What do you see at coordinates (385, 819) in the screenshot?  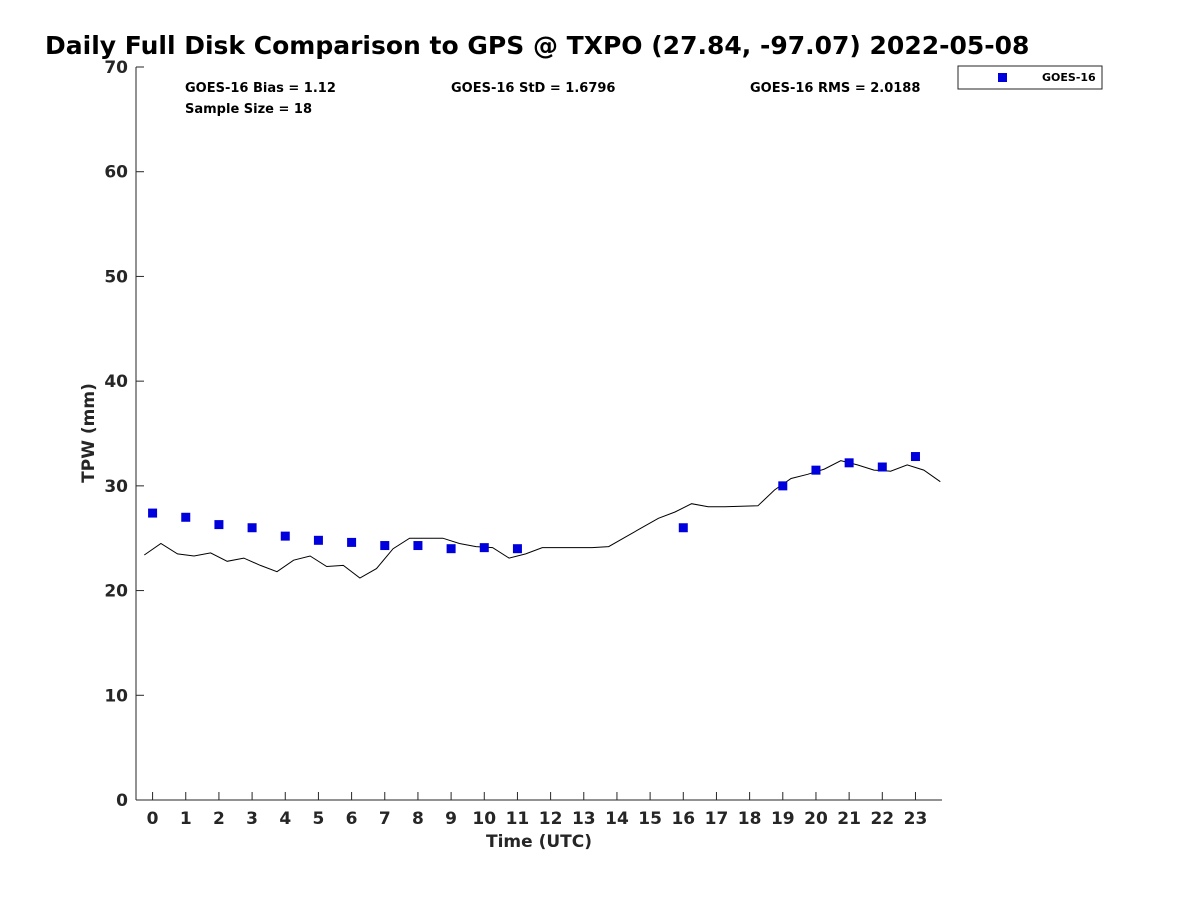 I see `x-tick-label: 7` at bounding box center [385, 819].